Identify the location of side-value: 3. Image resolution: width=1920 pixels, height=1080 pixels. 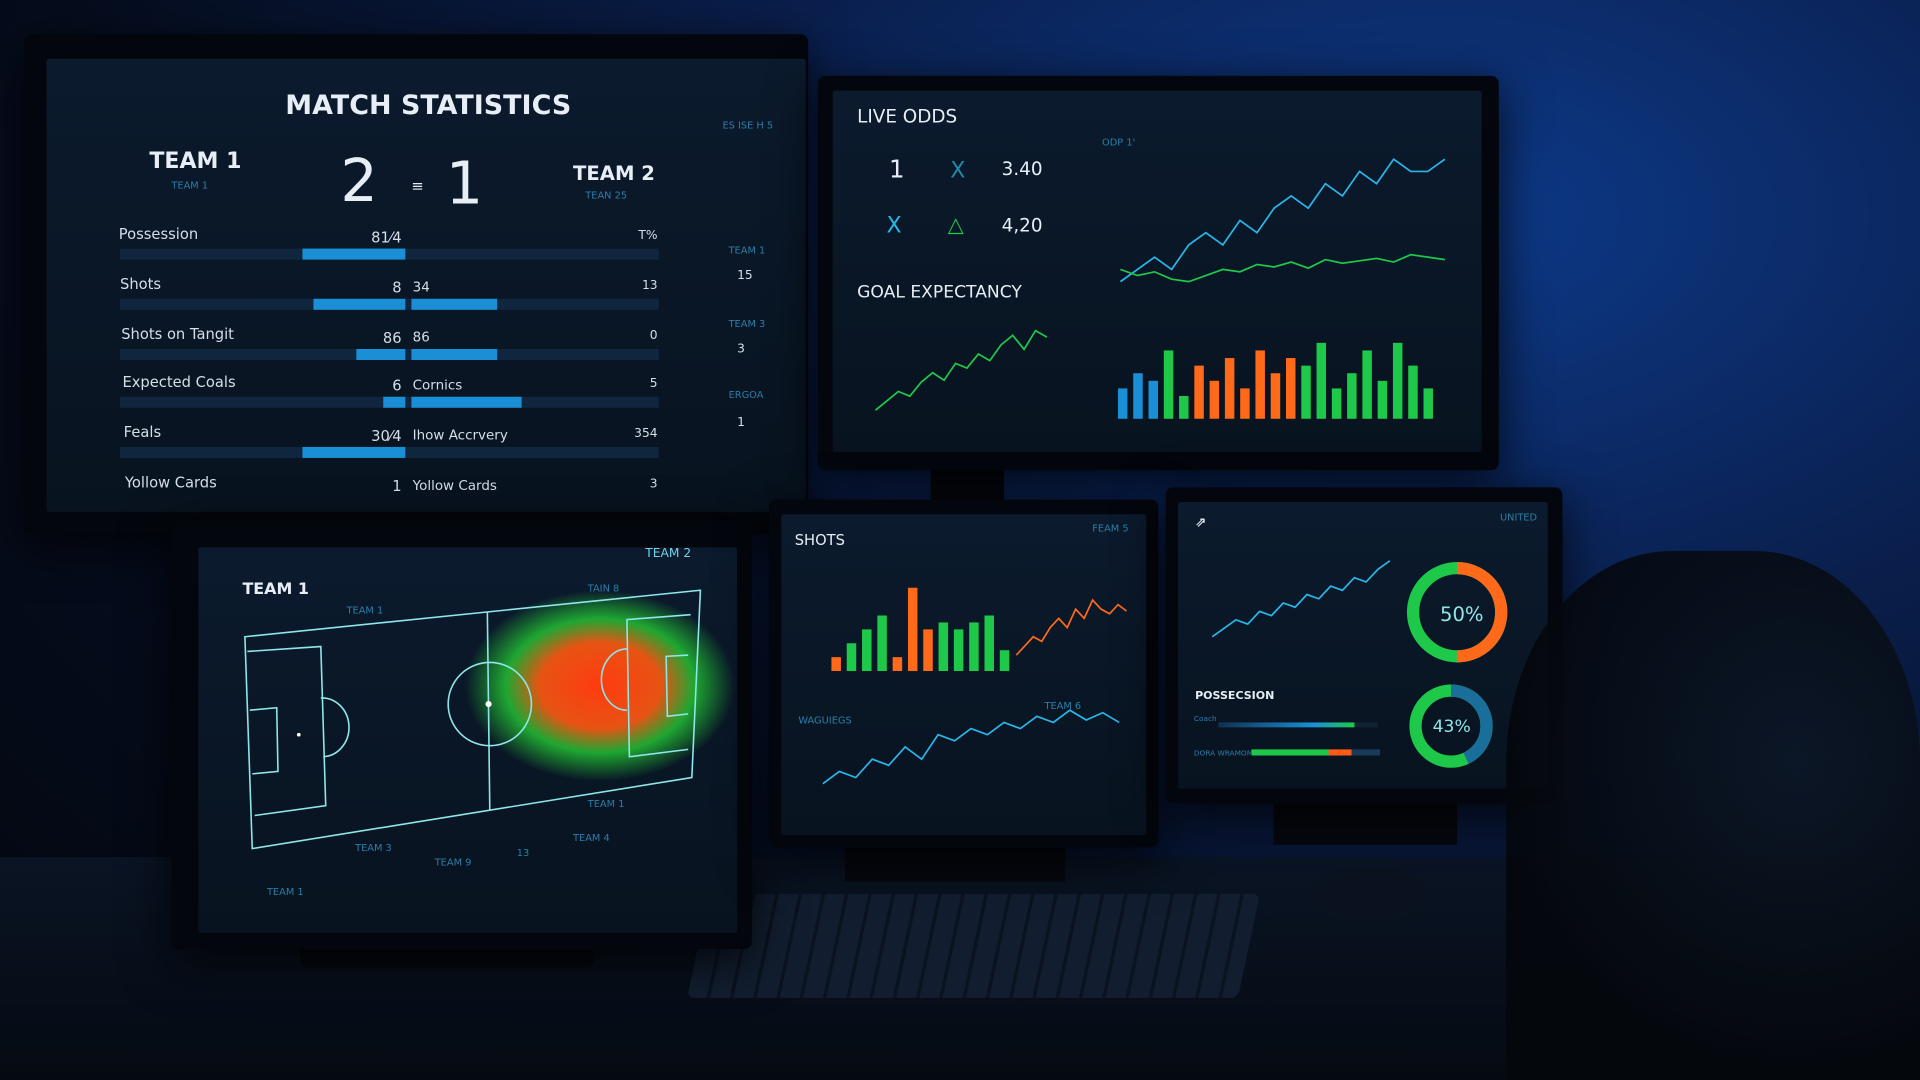
(741, 349).